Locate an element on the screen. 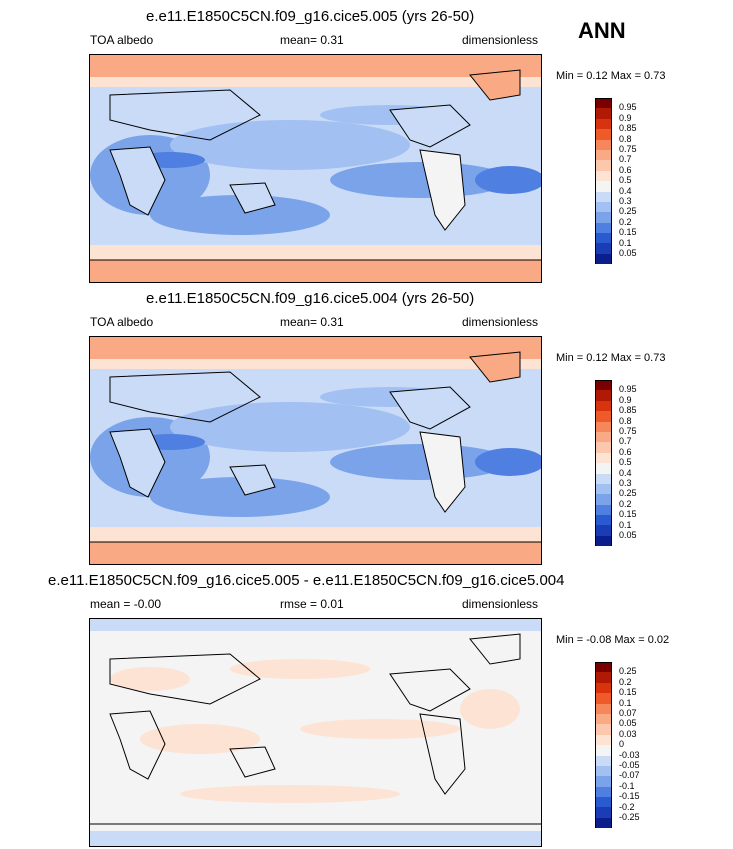  panel-1-field-label: TOA albedo is located at coordinates (122, 40).